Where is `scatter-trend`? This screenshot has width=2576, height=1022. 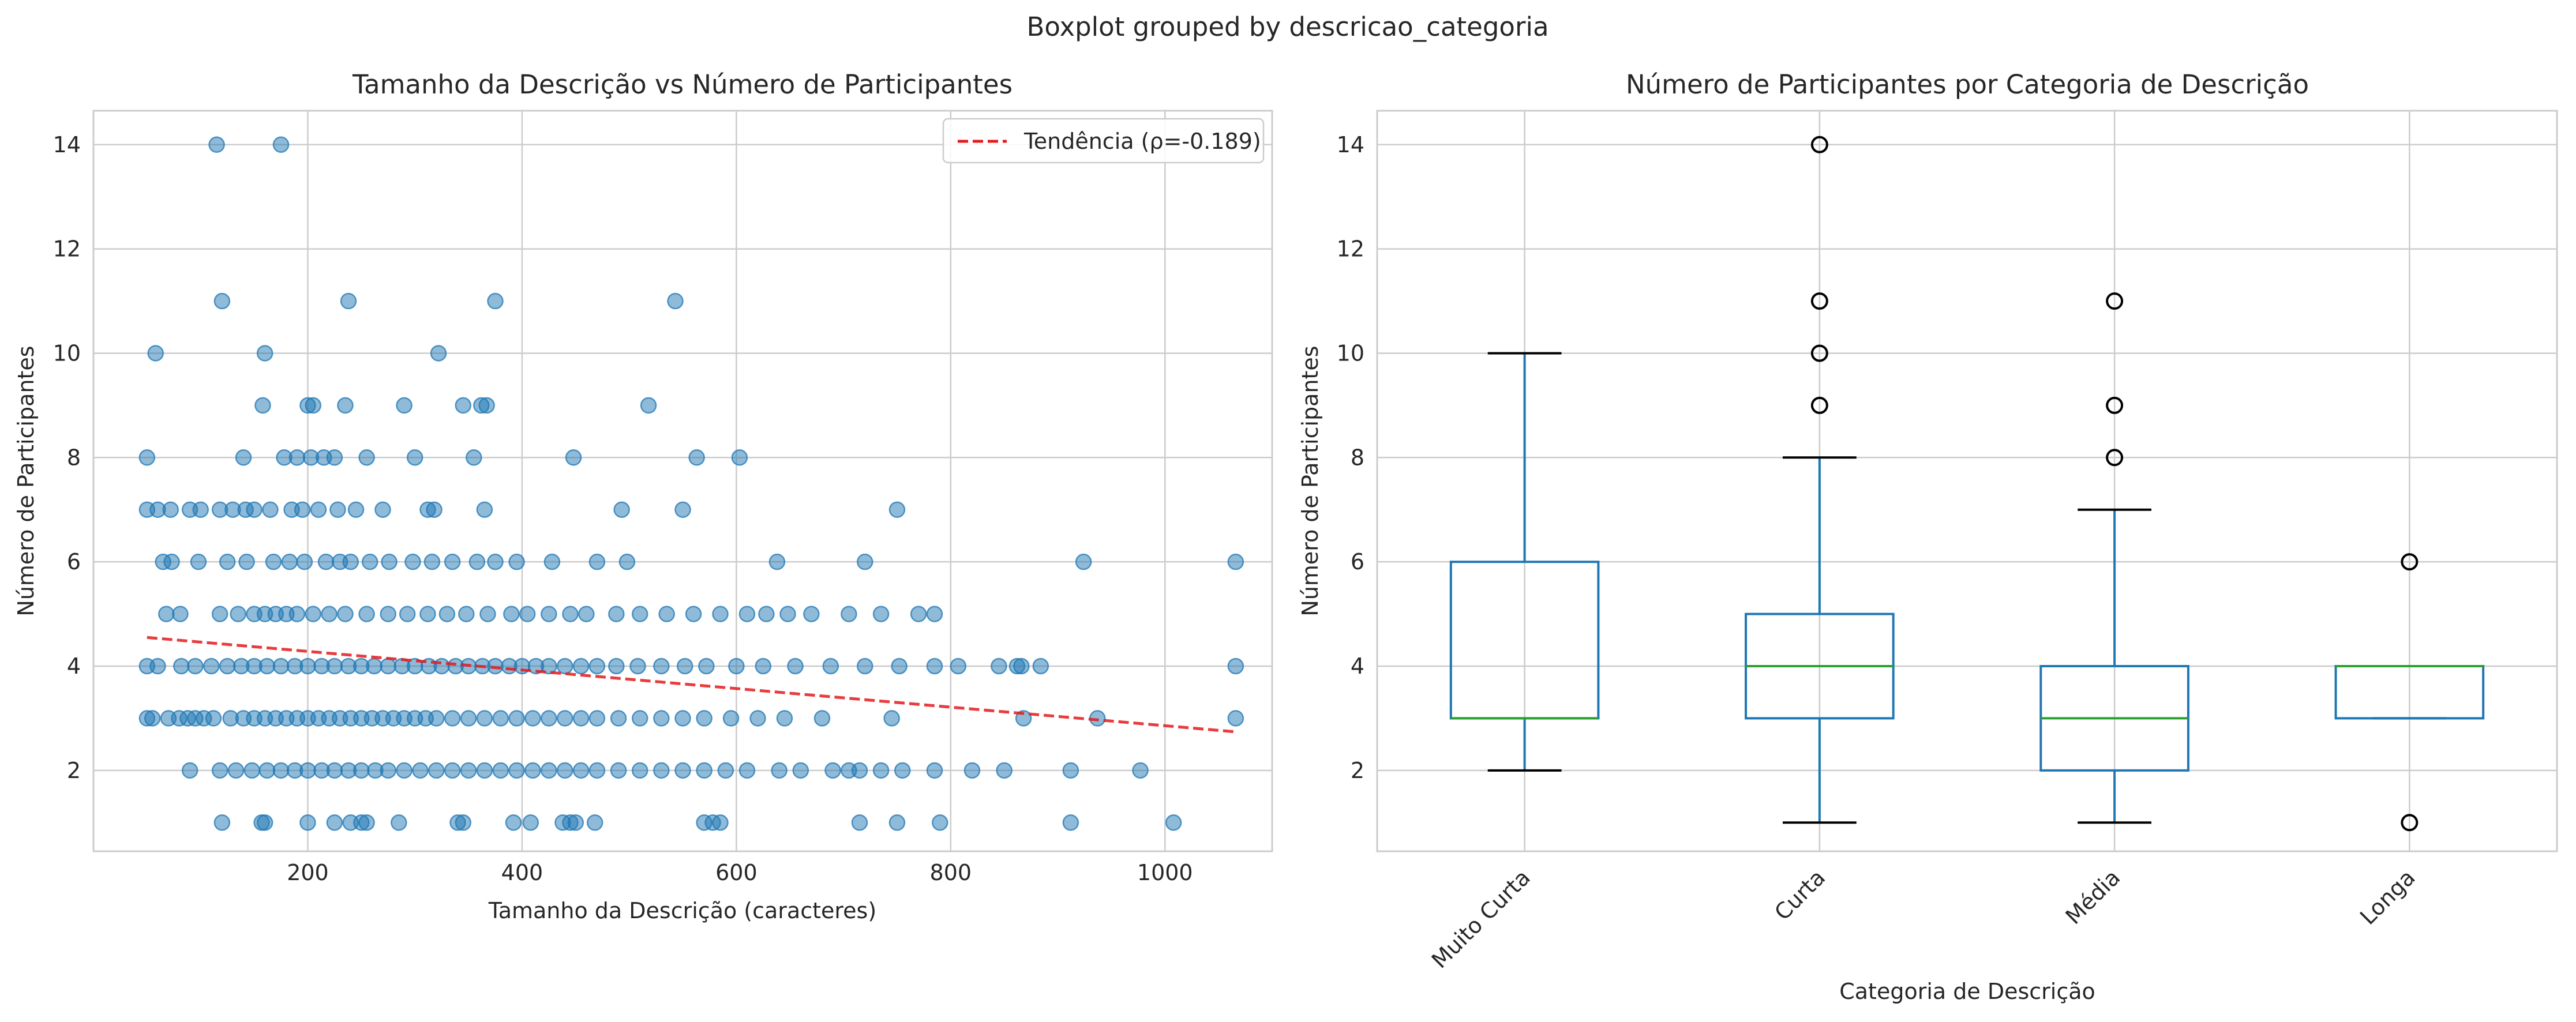
scatter-trend is located at coordinates (691, 685).